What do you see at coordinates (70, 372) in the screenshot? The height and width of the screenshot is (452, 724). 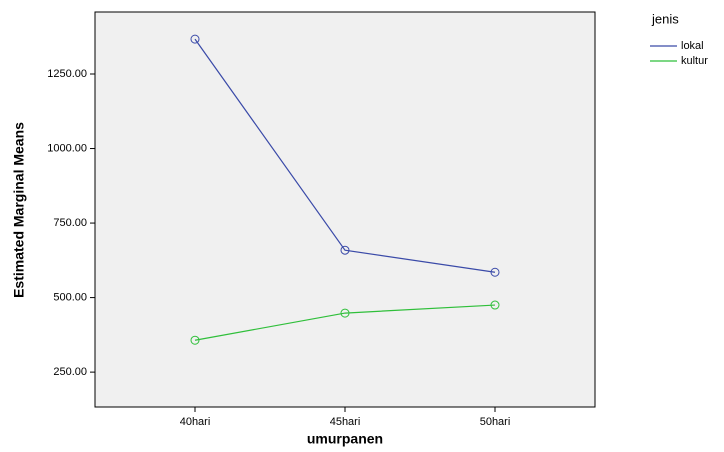 I see `y-tick-label: 250.00` at bounding box center [70, 372].